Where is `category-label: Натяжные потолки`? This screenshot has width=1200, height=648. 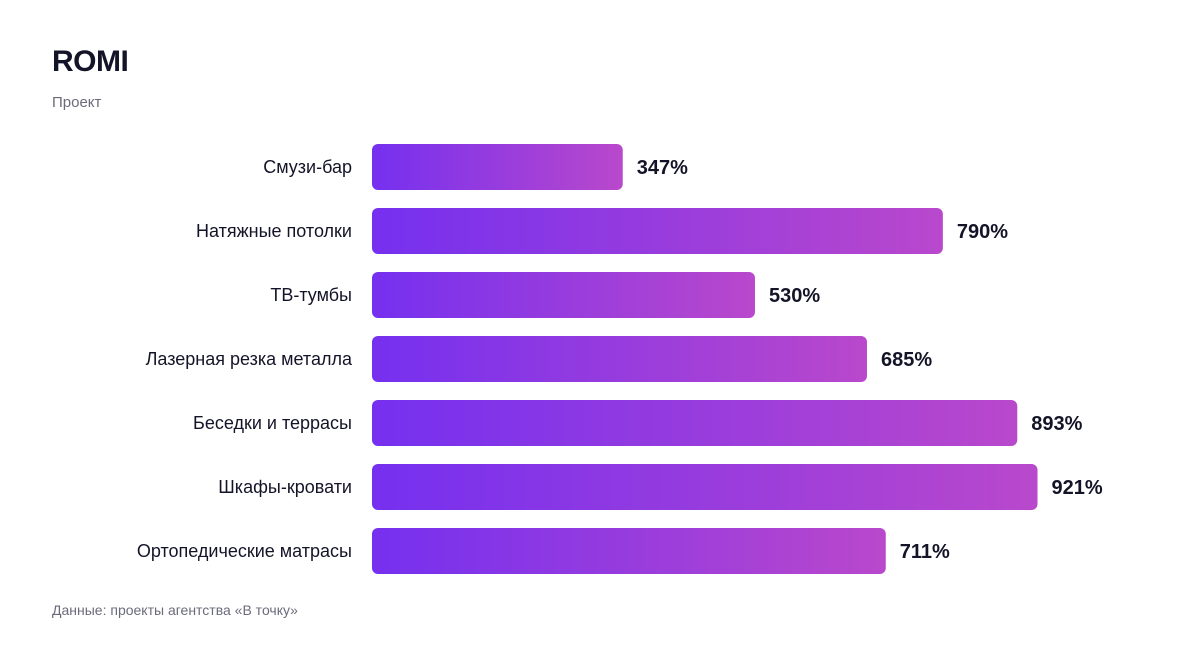 category-label: Натяжные потолки is located at coordinates (274, 231).